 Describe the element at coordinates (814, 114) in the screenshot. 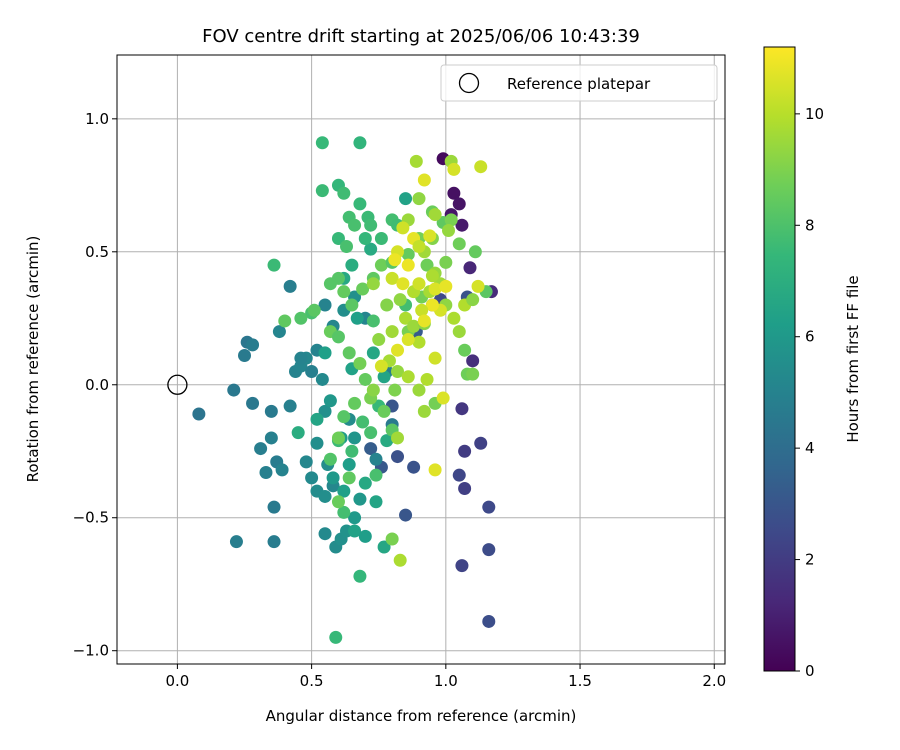

I see `colorbar-tick-label: 10` at that location.